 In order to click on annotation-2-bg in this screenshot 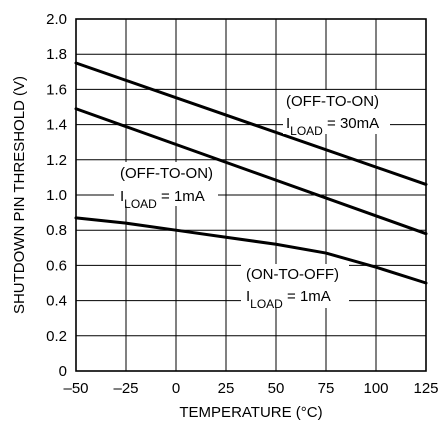, I will do `click(166, 184)`.